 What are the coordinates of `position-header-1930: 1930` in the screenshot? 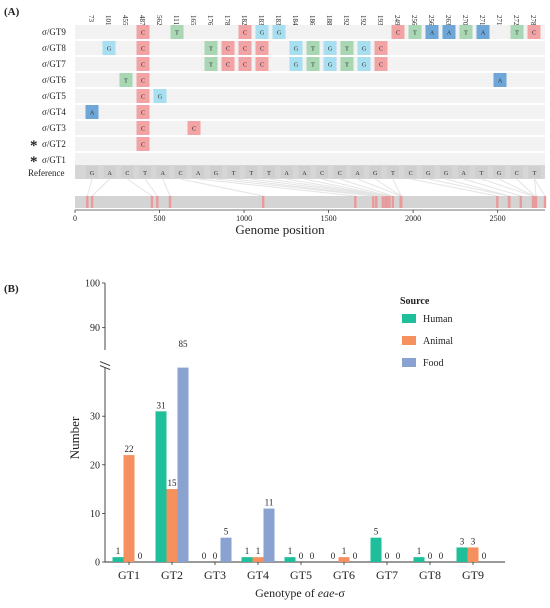 It's located at (380, 22).